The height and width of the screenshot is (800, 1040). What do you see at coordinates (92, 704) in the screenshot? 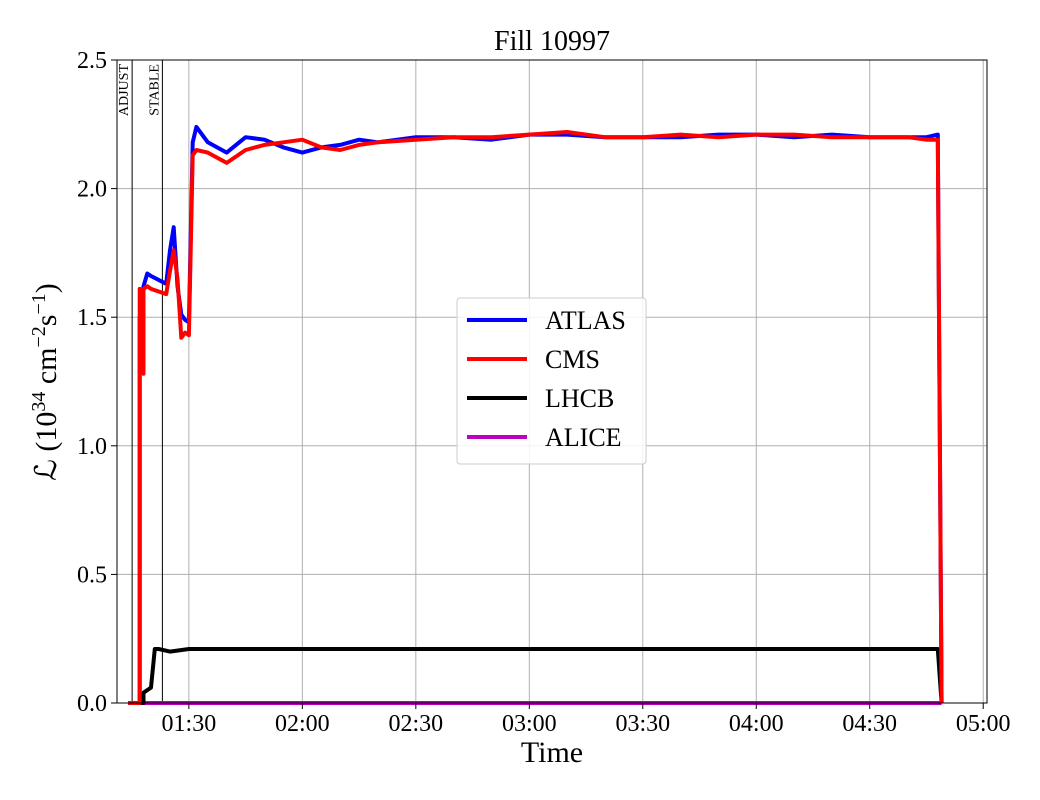
I see `y-tick-label: 0.0` at bounding box center [92, 704].